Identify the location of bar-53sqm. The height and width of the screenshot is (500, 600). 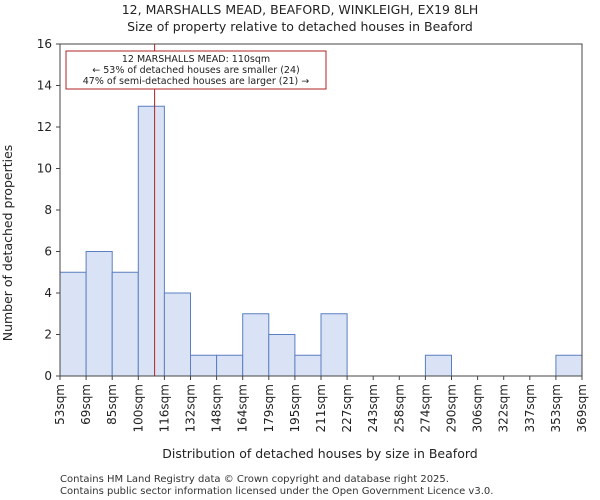
(73, 324).